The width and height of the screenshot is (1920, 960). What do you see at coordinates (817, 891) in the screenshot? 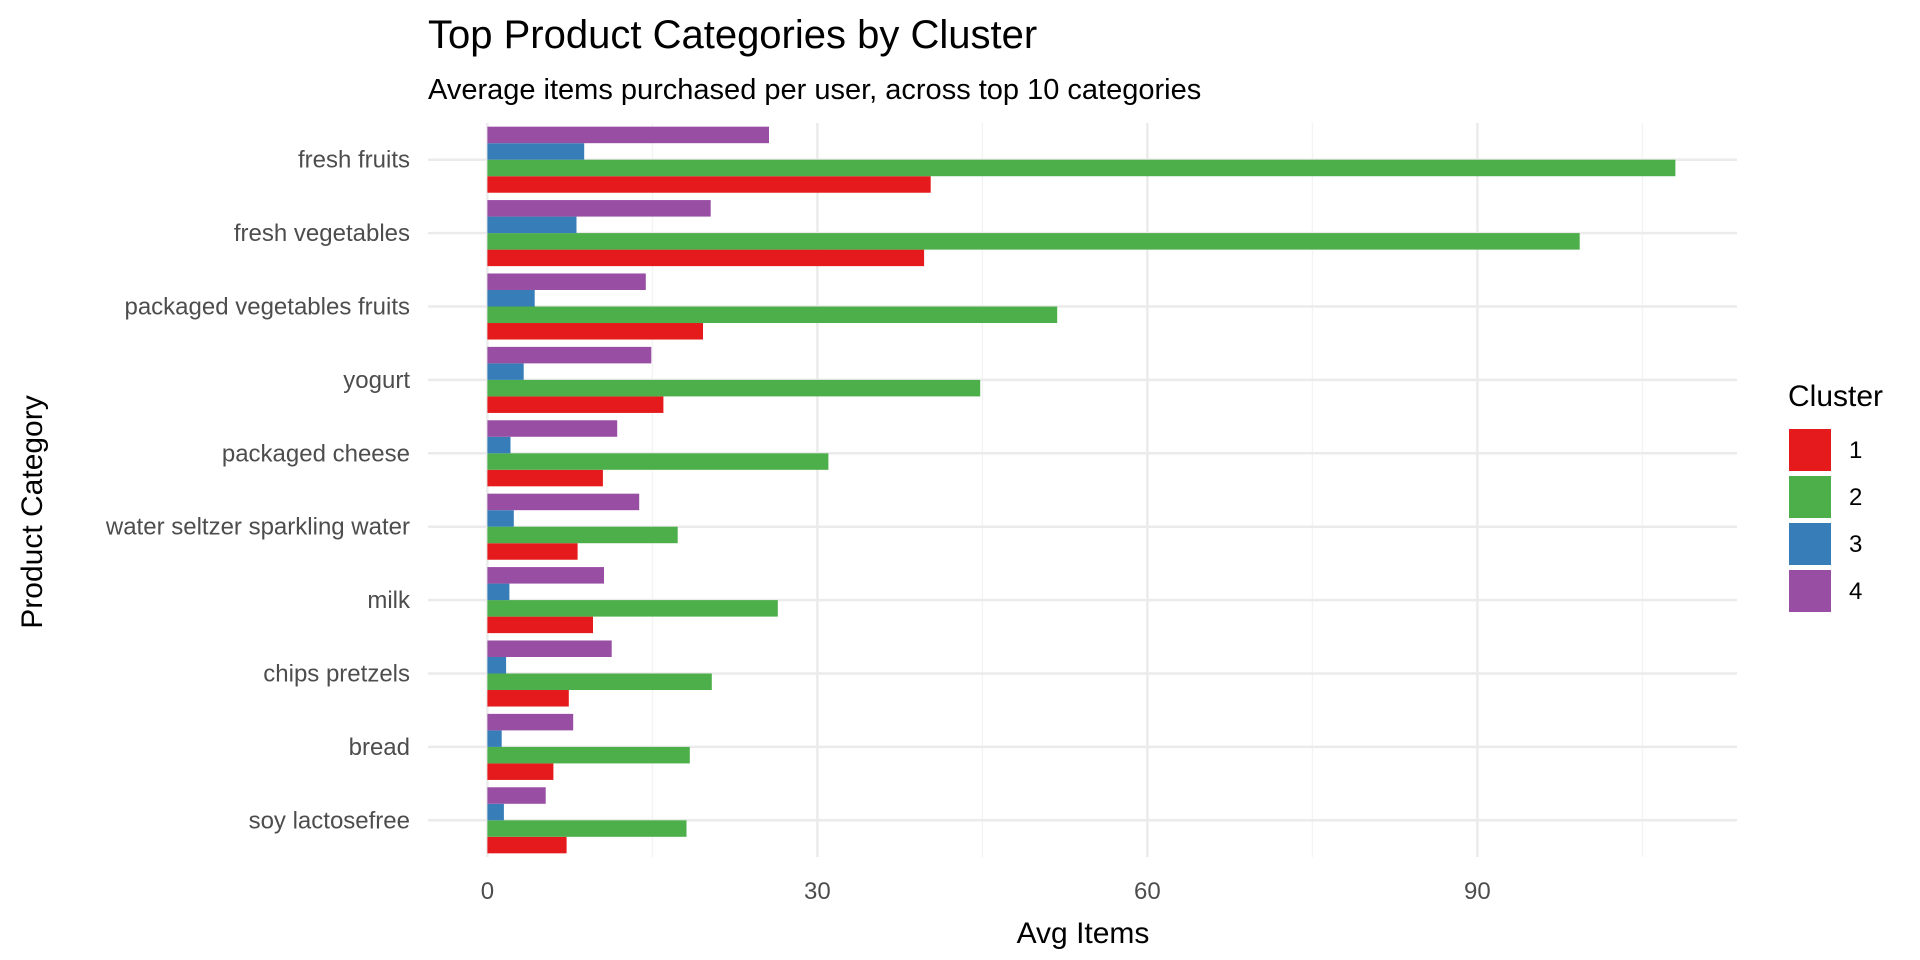
I see `x-tick-label: 30` at bounding box center [817, 891].